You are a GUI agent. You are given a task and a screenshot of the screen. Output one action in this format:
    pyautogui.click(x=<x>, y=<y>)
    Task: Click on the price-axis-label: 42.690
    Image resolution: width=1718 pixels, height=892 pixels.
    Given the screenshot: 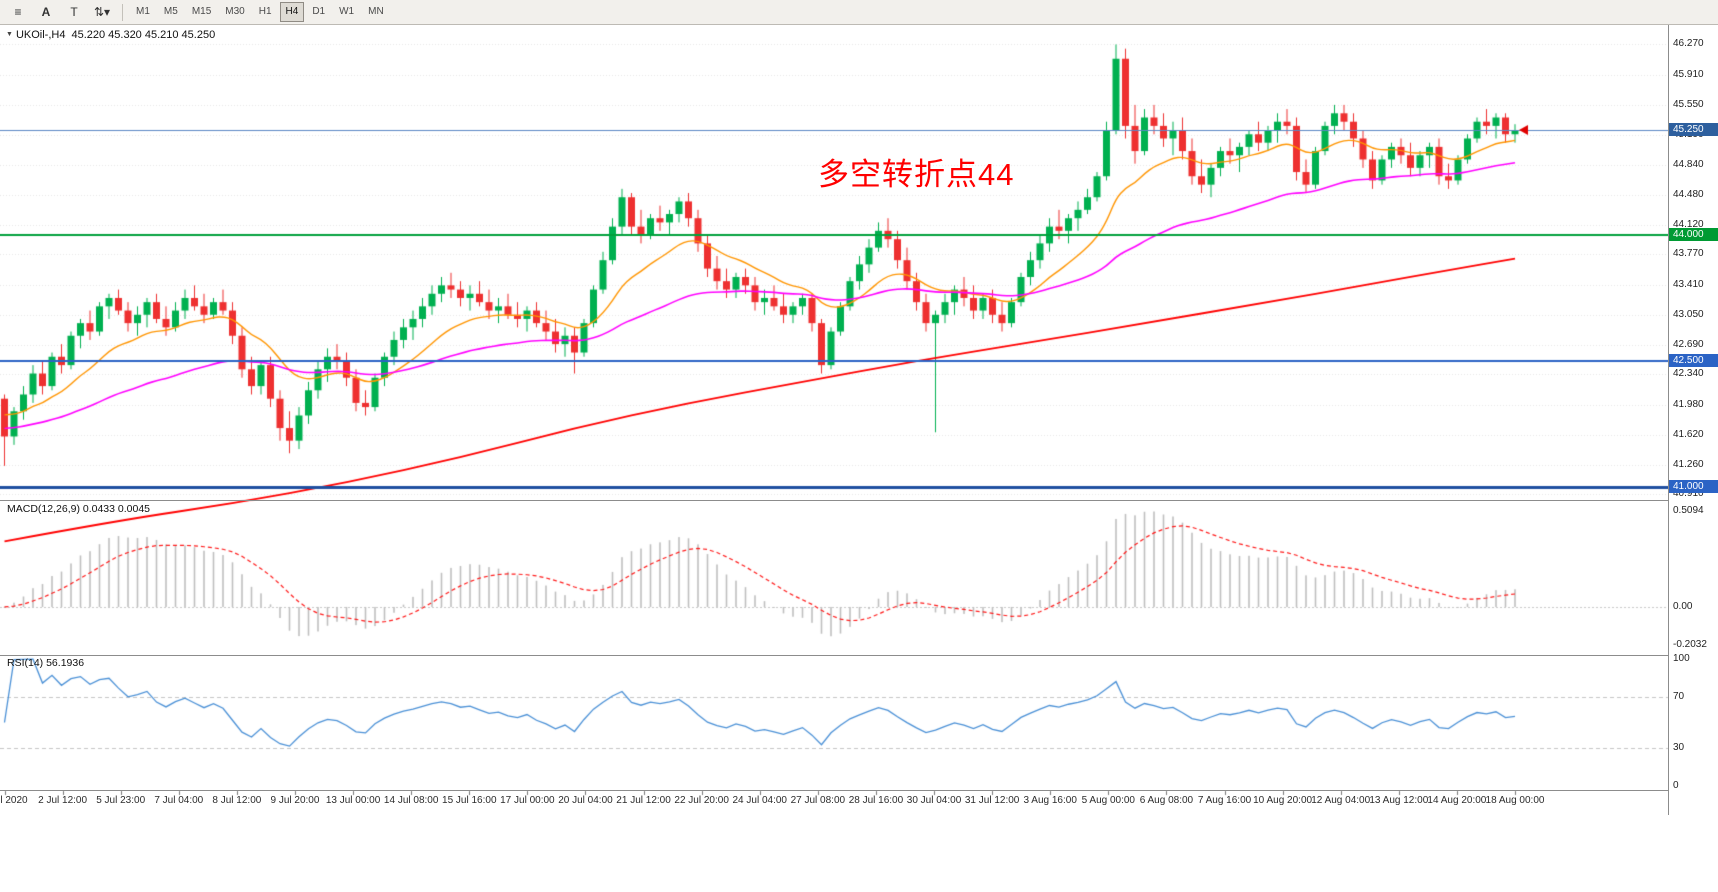 What is the action you would take?
    pyautogui.click(x=1688, y=344)
    